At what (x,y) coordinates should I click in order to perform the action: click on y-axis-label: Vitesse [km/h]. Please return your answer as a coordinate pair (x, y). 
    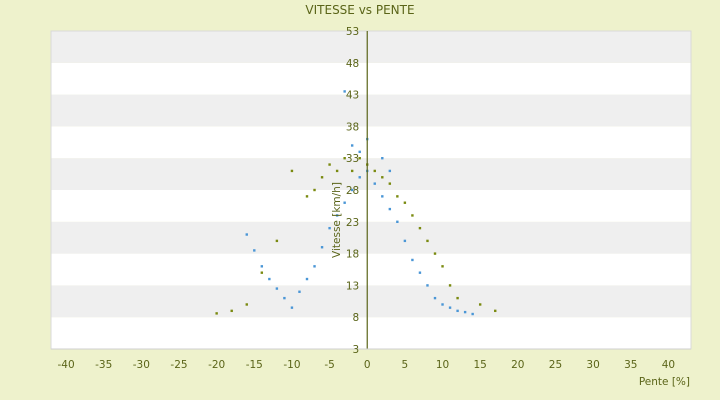
    Looking at the image, I should click on (337, 220).